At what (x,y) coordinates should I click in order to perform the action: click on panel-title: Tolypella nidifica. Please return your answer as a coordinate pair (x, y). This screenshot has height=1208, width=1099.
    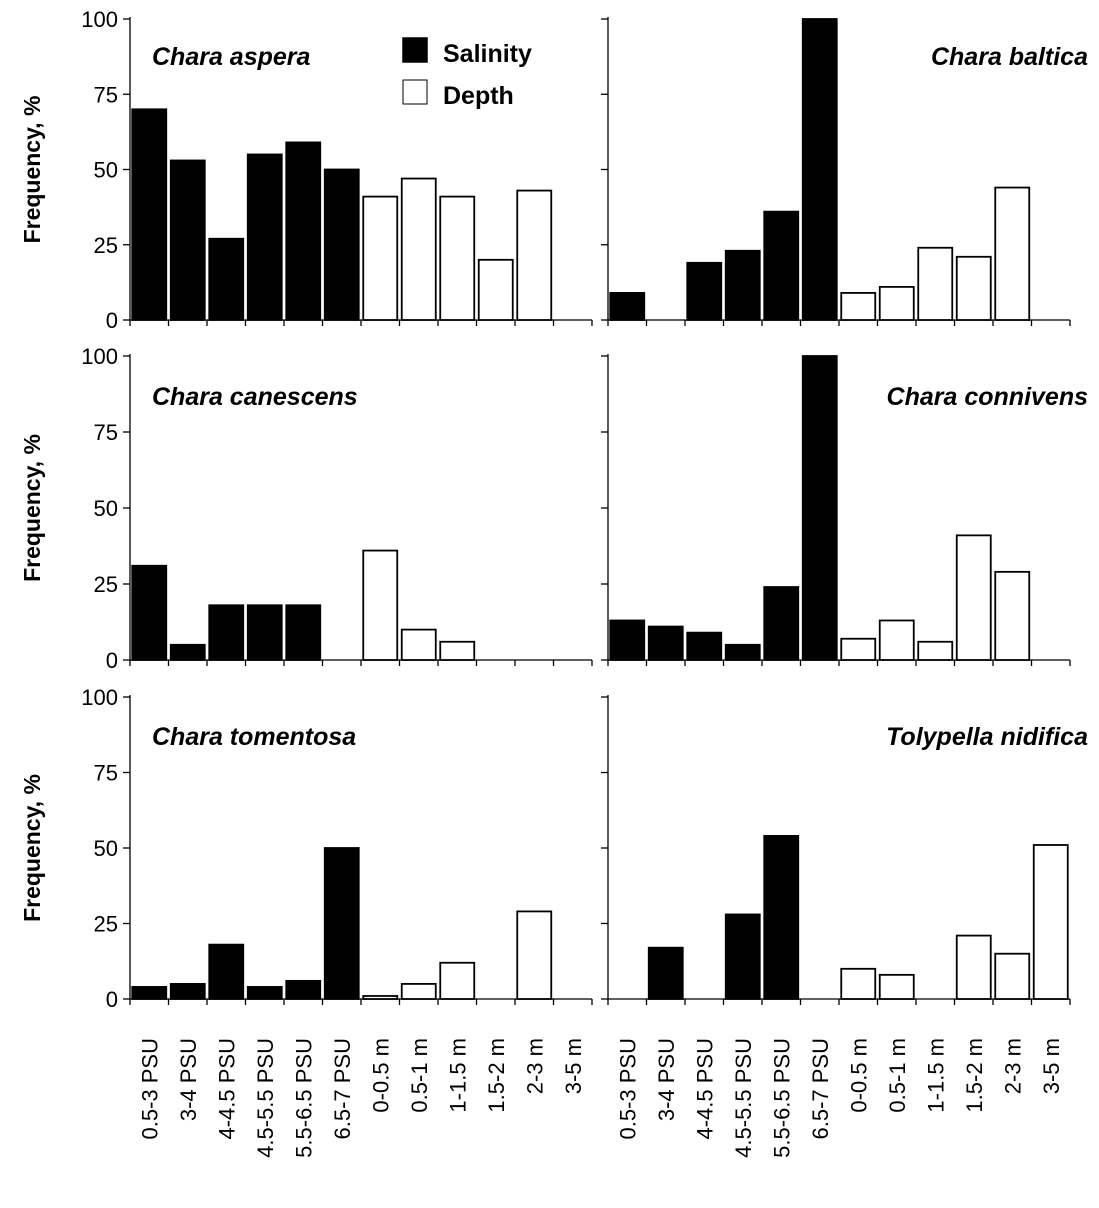
    Looking at the image, I should click on (987, 737).